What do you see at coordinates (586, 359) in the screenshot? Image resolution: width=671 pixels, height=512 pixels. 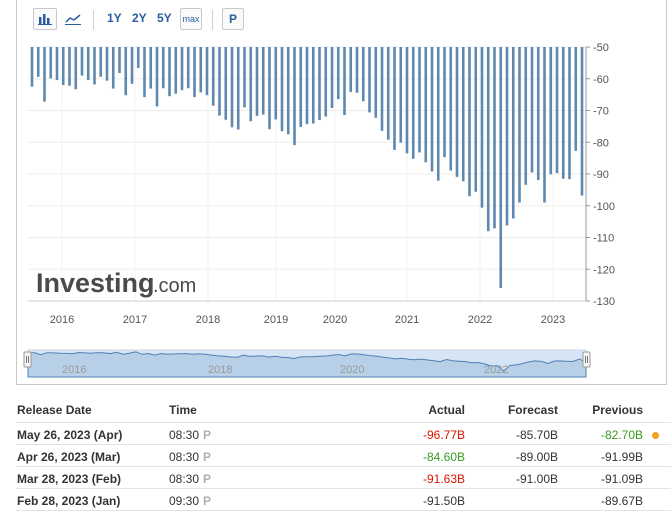 I see `navigator-right-handle` at bounding box center [586, 359].